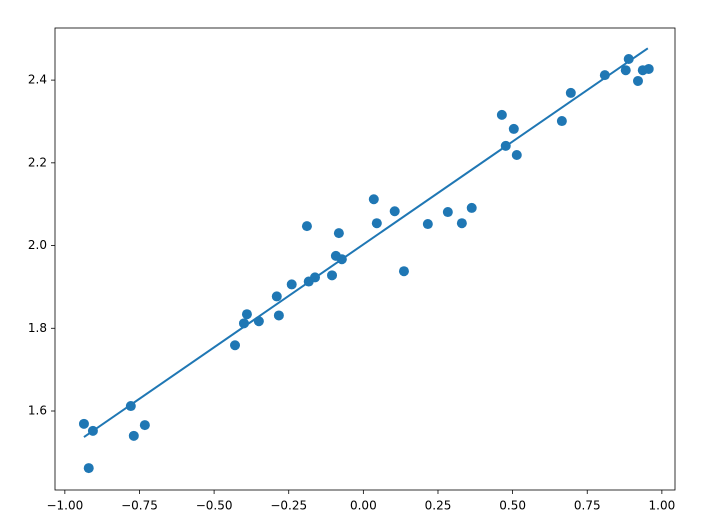 The height and width of the screenshot is (528, 701). What do you see at coordinates (37, 411) in the screenshot?
I see `y-tick-label: 1.6` at bounding box center [37, 411].